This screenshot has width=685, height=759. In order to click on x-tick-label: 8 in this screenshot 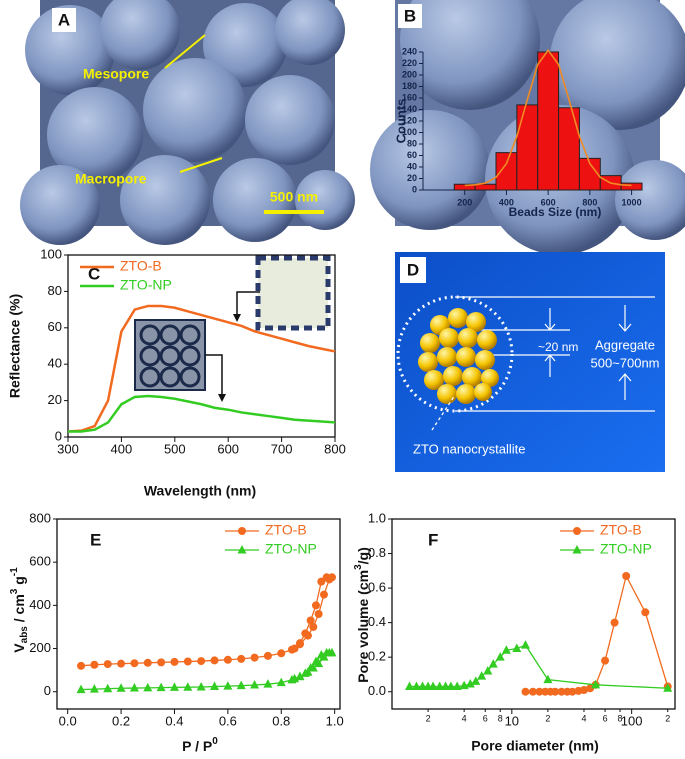, I will do `click(500, 718)`.